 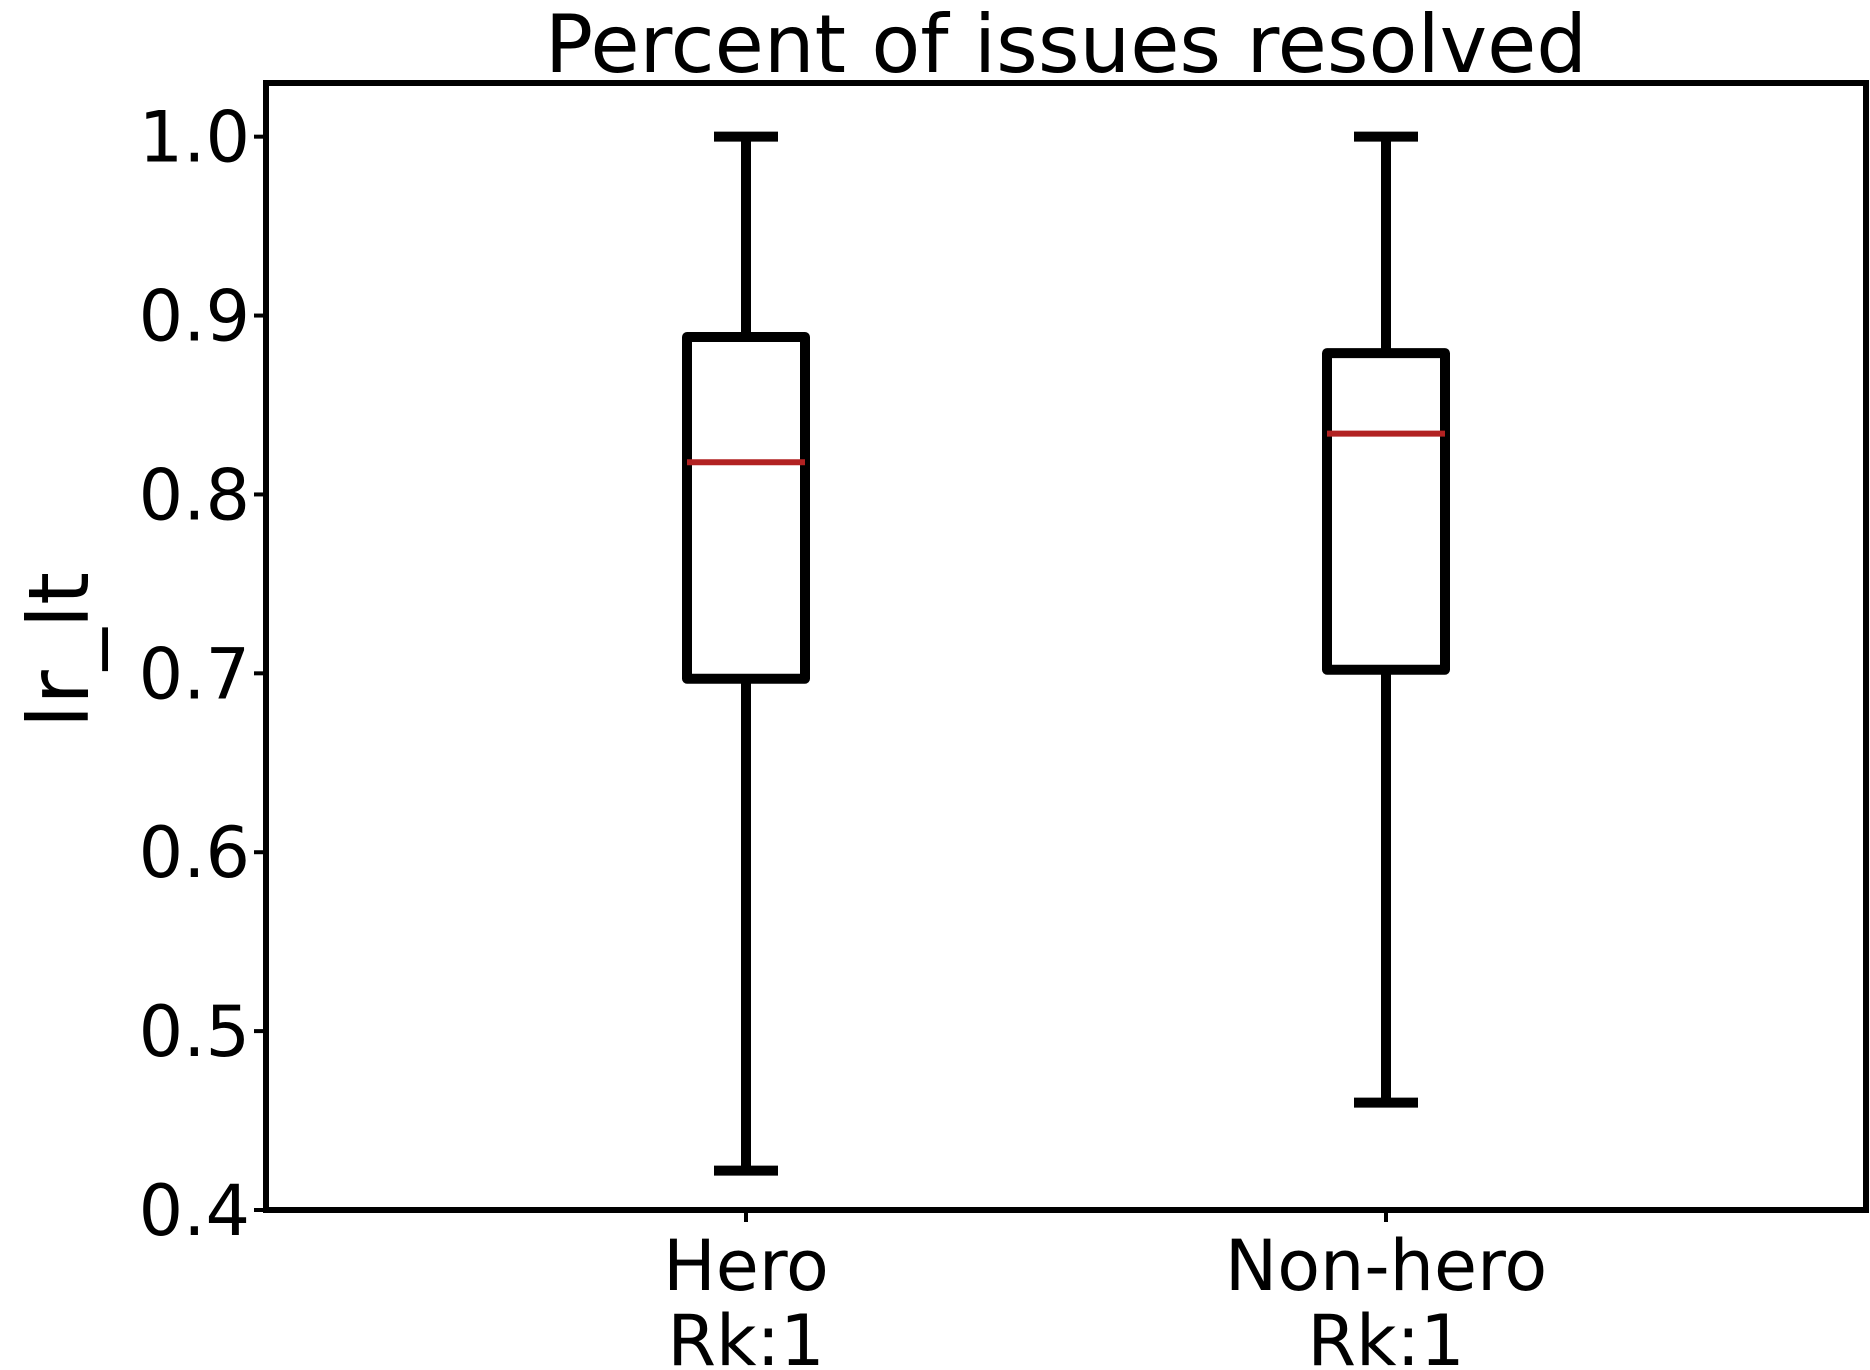 What do you see at coordinates (1066, 45) in the screenshot?
I see `chart-title: Percent of issues resolved` at bounding box center [1066, 45].